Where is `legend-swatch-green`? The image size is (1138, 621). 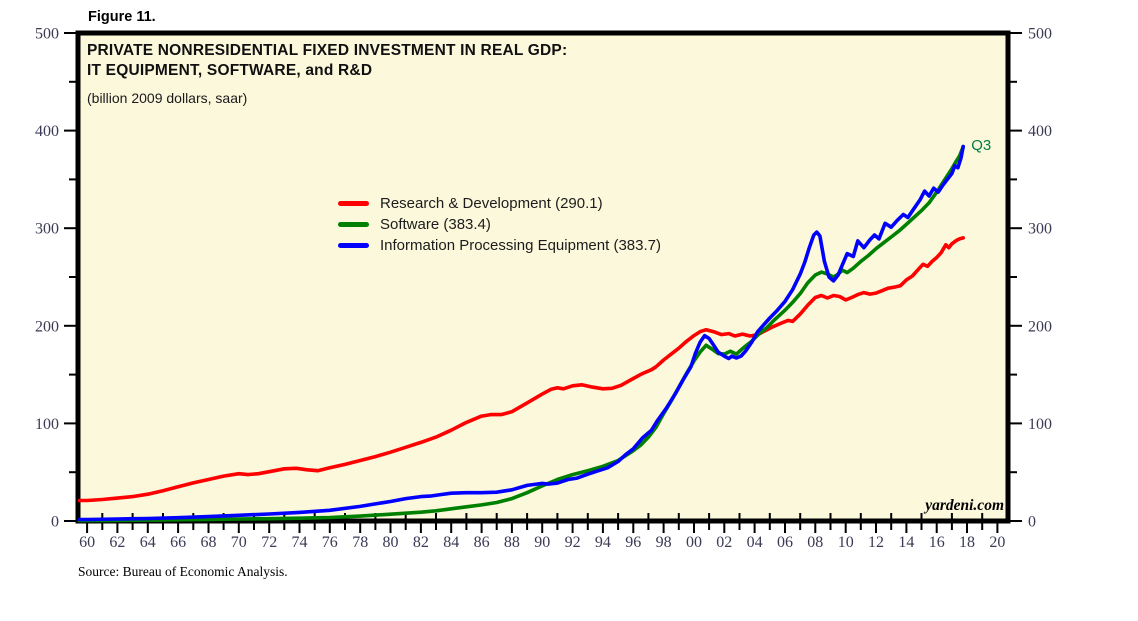
legend-swatch-green is located at coordinates (353, 224).